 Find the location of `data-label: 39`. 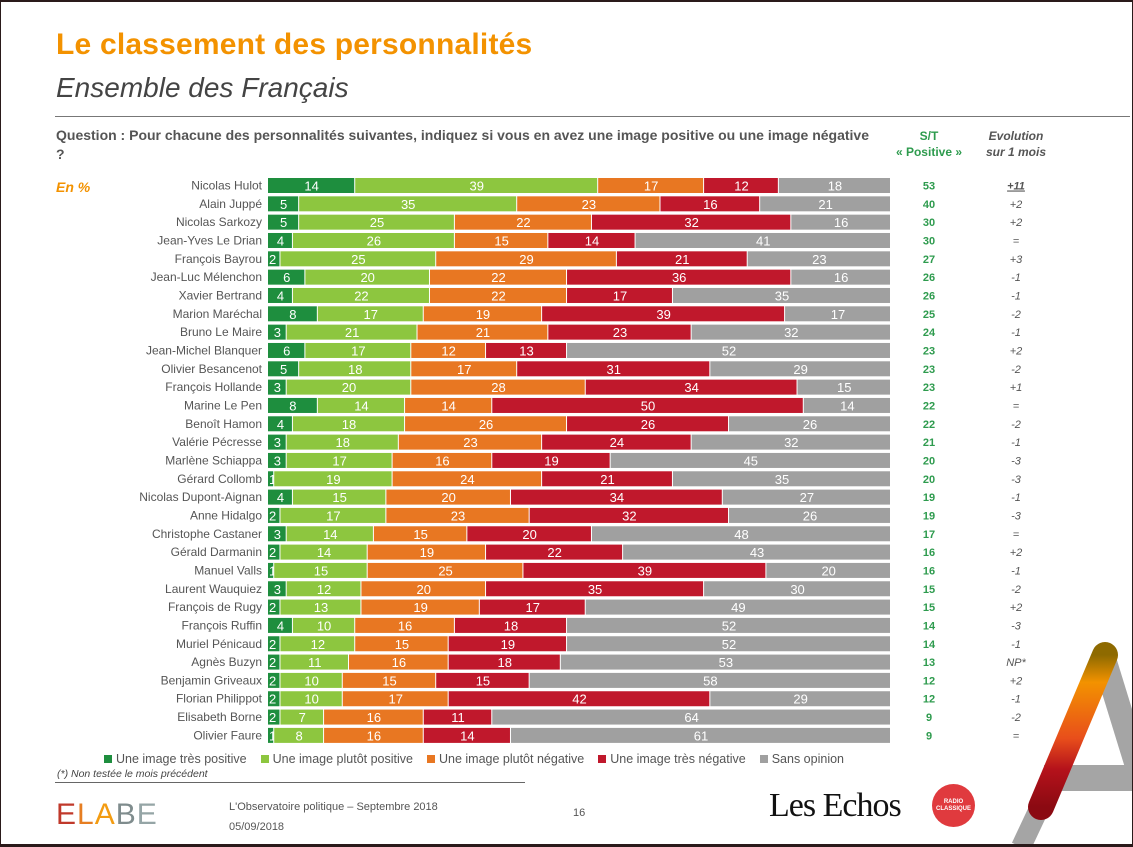

data-label: 39 is located at coordinates (476, 186).